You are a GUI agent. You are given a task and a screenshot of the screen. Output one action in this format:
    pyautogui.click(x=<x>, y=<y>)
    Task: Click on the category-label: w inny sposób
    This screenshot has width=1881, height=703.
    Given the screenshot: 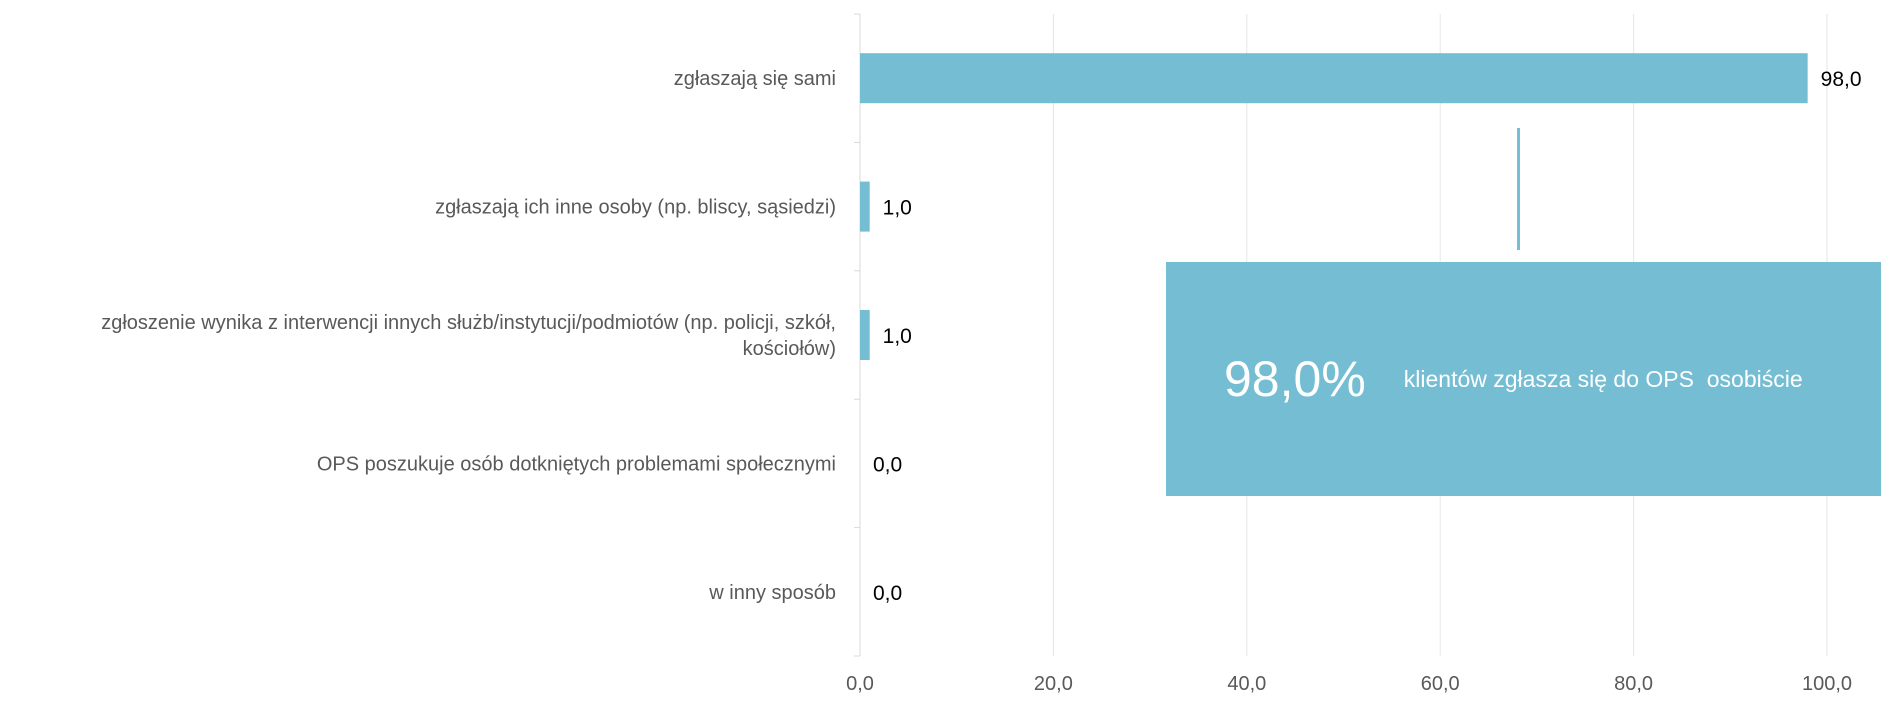 What is the action you would take?
    pyautogui.click(x=772, y=593)
    